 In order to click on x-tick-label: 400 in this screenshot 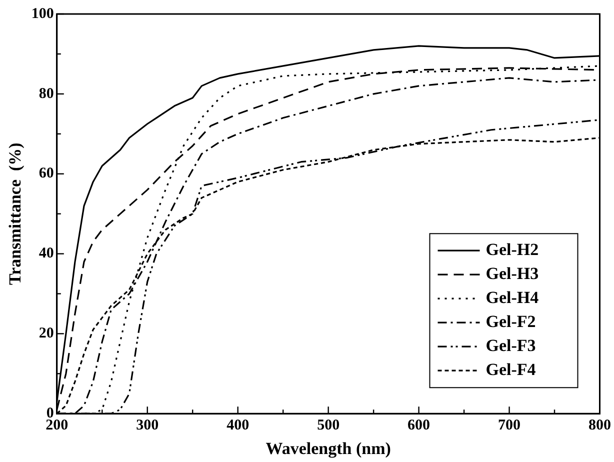, I will do `click(238, 425)`.